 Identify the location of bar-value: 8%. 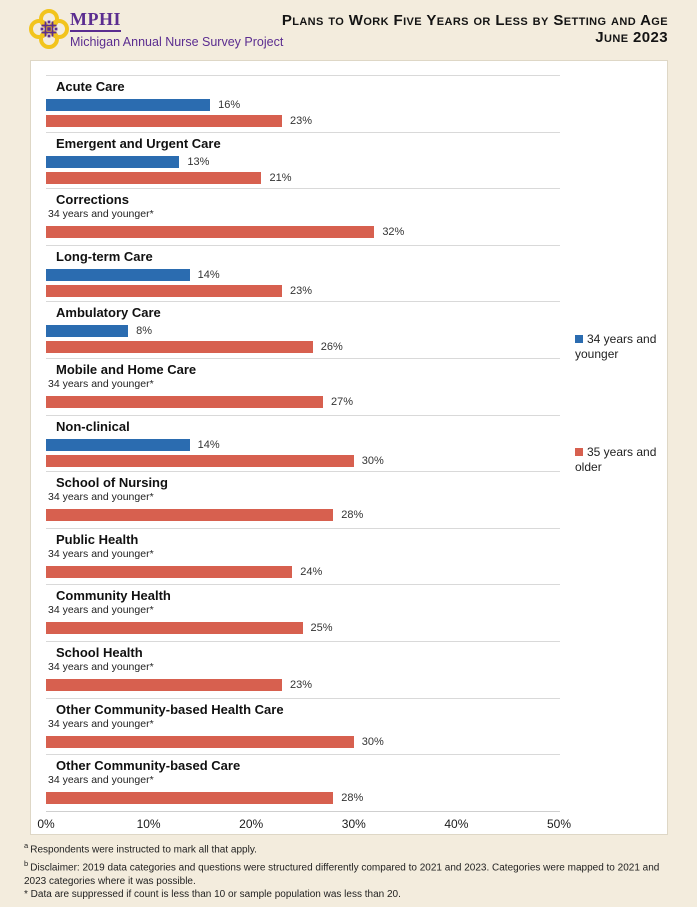
(144, 331).